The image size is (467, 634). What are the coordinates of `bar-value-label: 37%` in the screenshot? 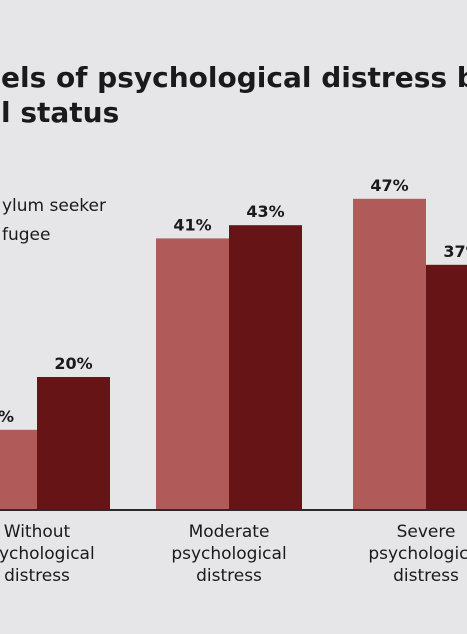 It's located at (455, 251).